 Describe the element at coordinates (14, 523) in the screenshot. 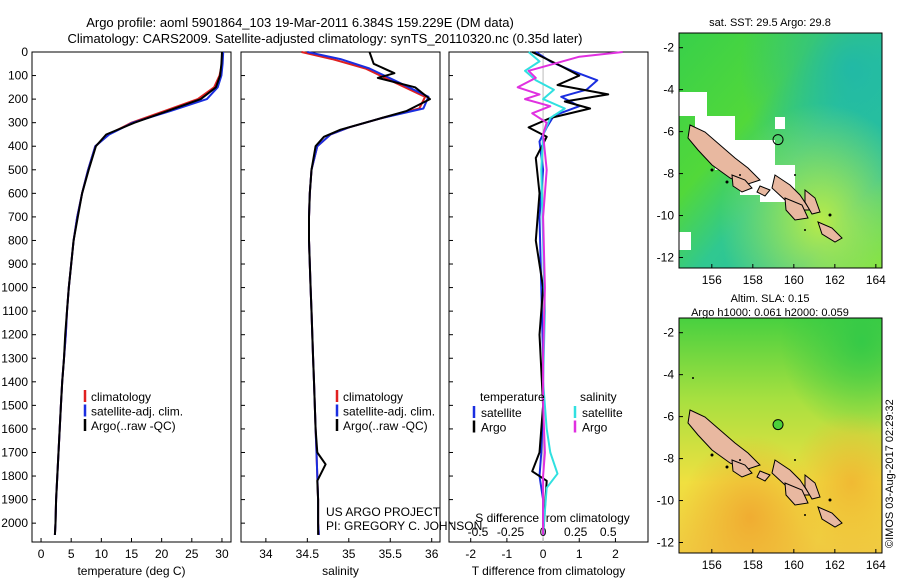

I see `y-tick-label: 2000` at that location.